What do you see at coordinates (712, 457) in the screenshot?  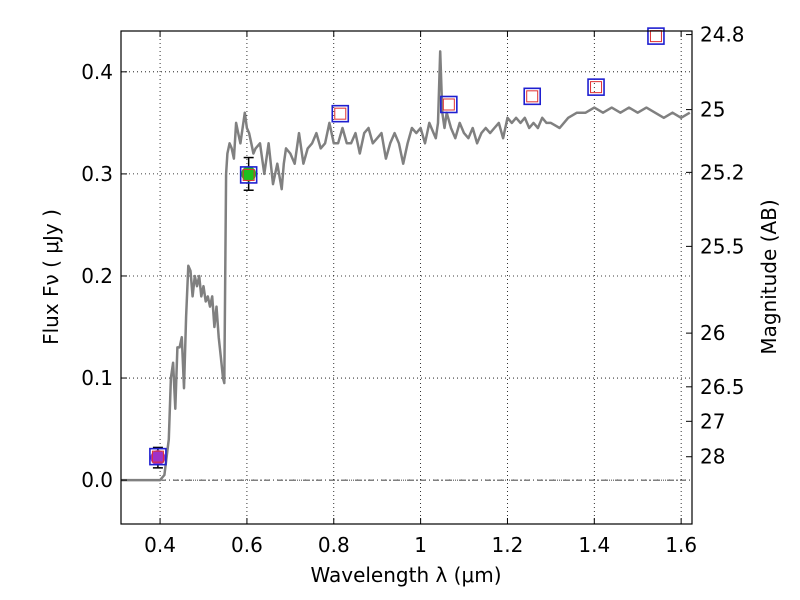 I see `right-tick-label: 28` at bounding box center [712, 457].